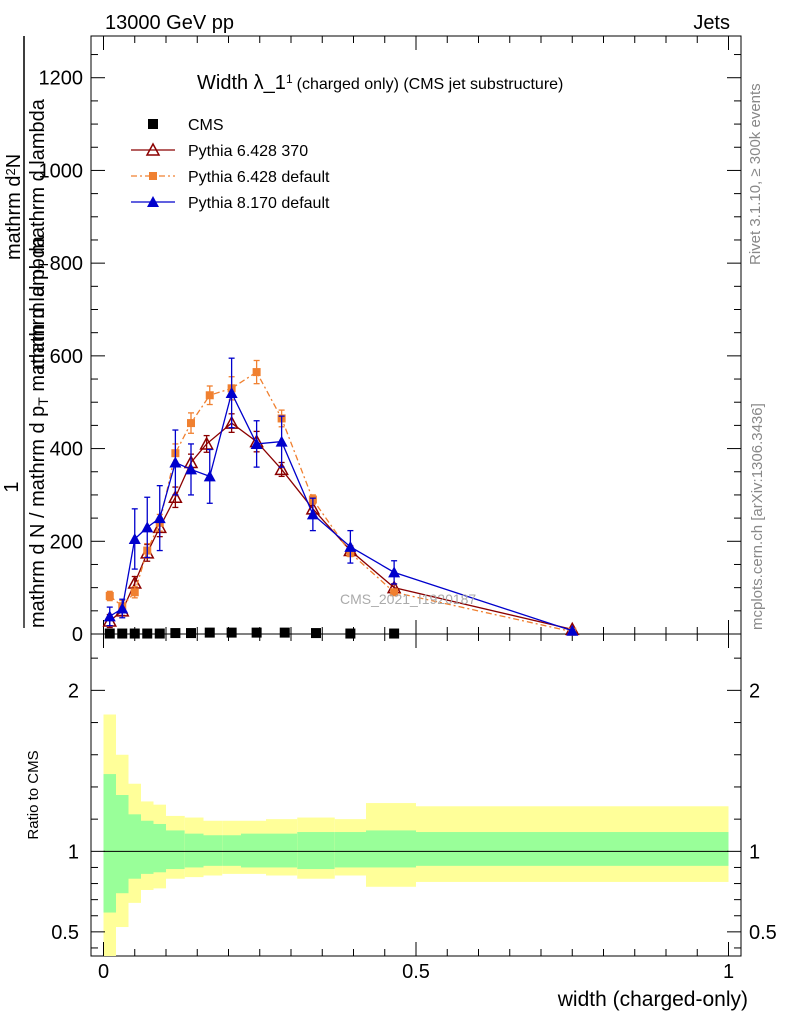 This screenshot has width=786, height=1024. I want to click on ratio-tick-label-right: 2, so click(754, 691).